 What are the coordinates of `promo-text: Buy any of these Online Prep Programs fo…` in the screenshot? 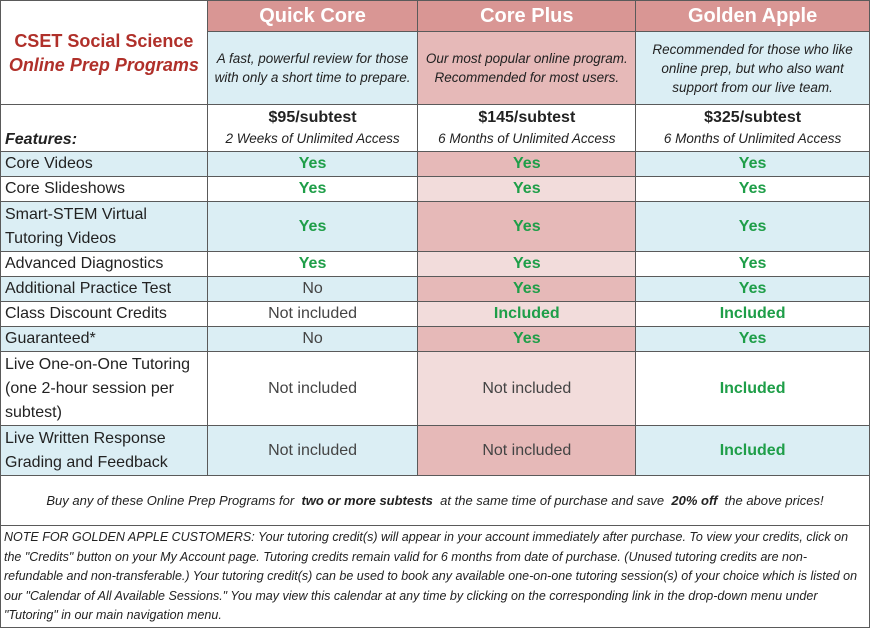 It's located at (172, 500).